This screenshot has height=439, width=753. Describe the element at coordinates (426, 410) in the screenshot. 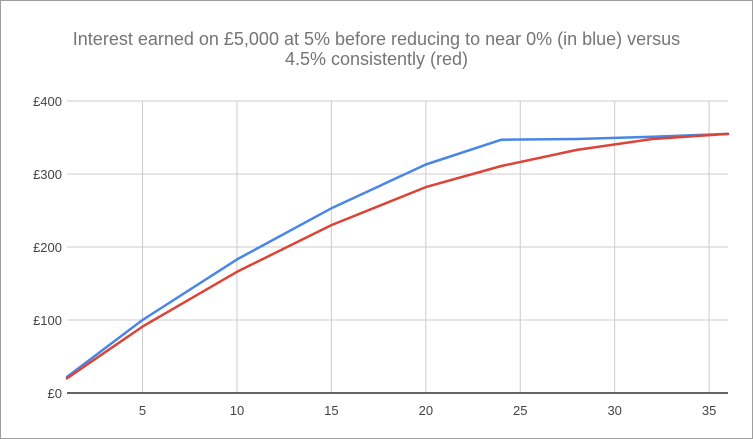

I see `x-tick-label: 20` at that location.